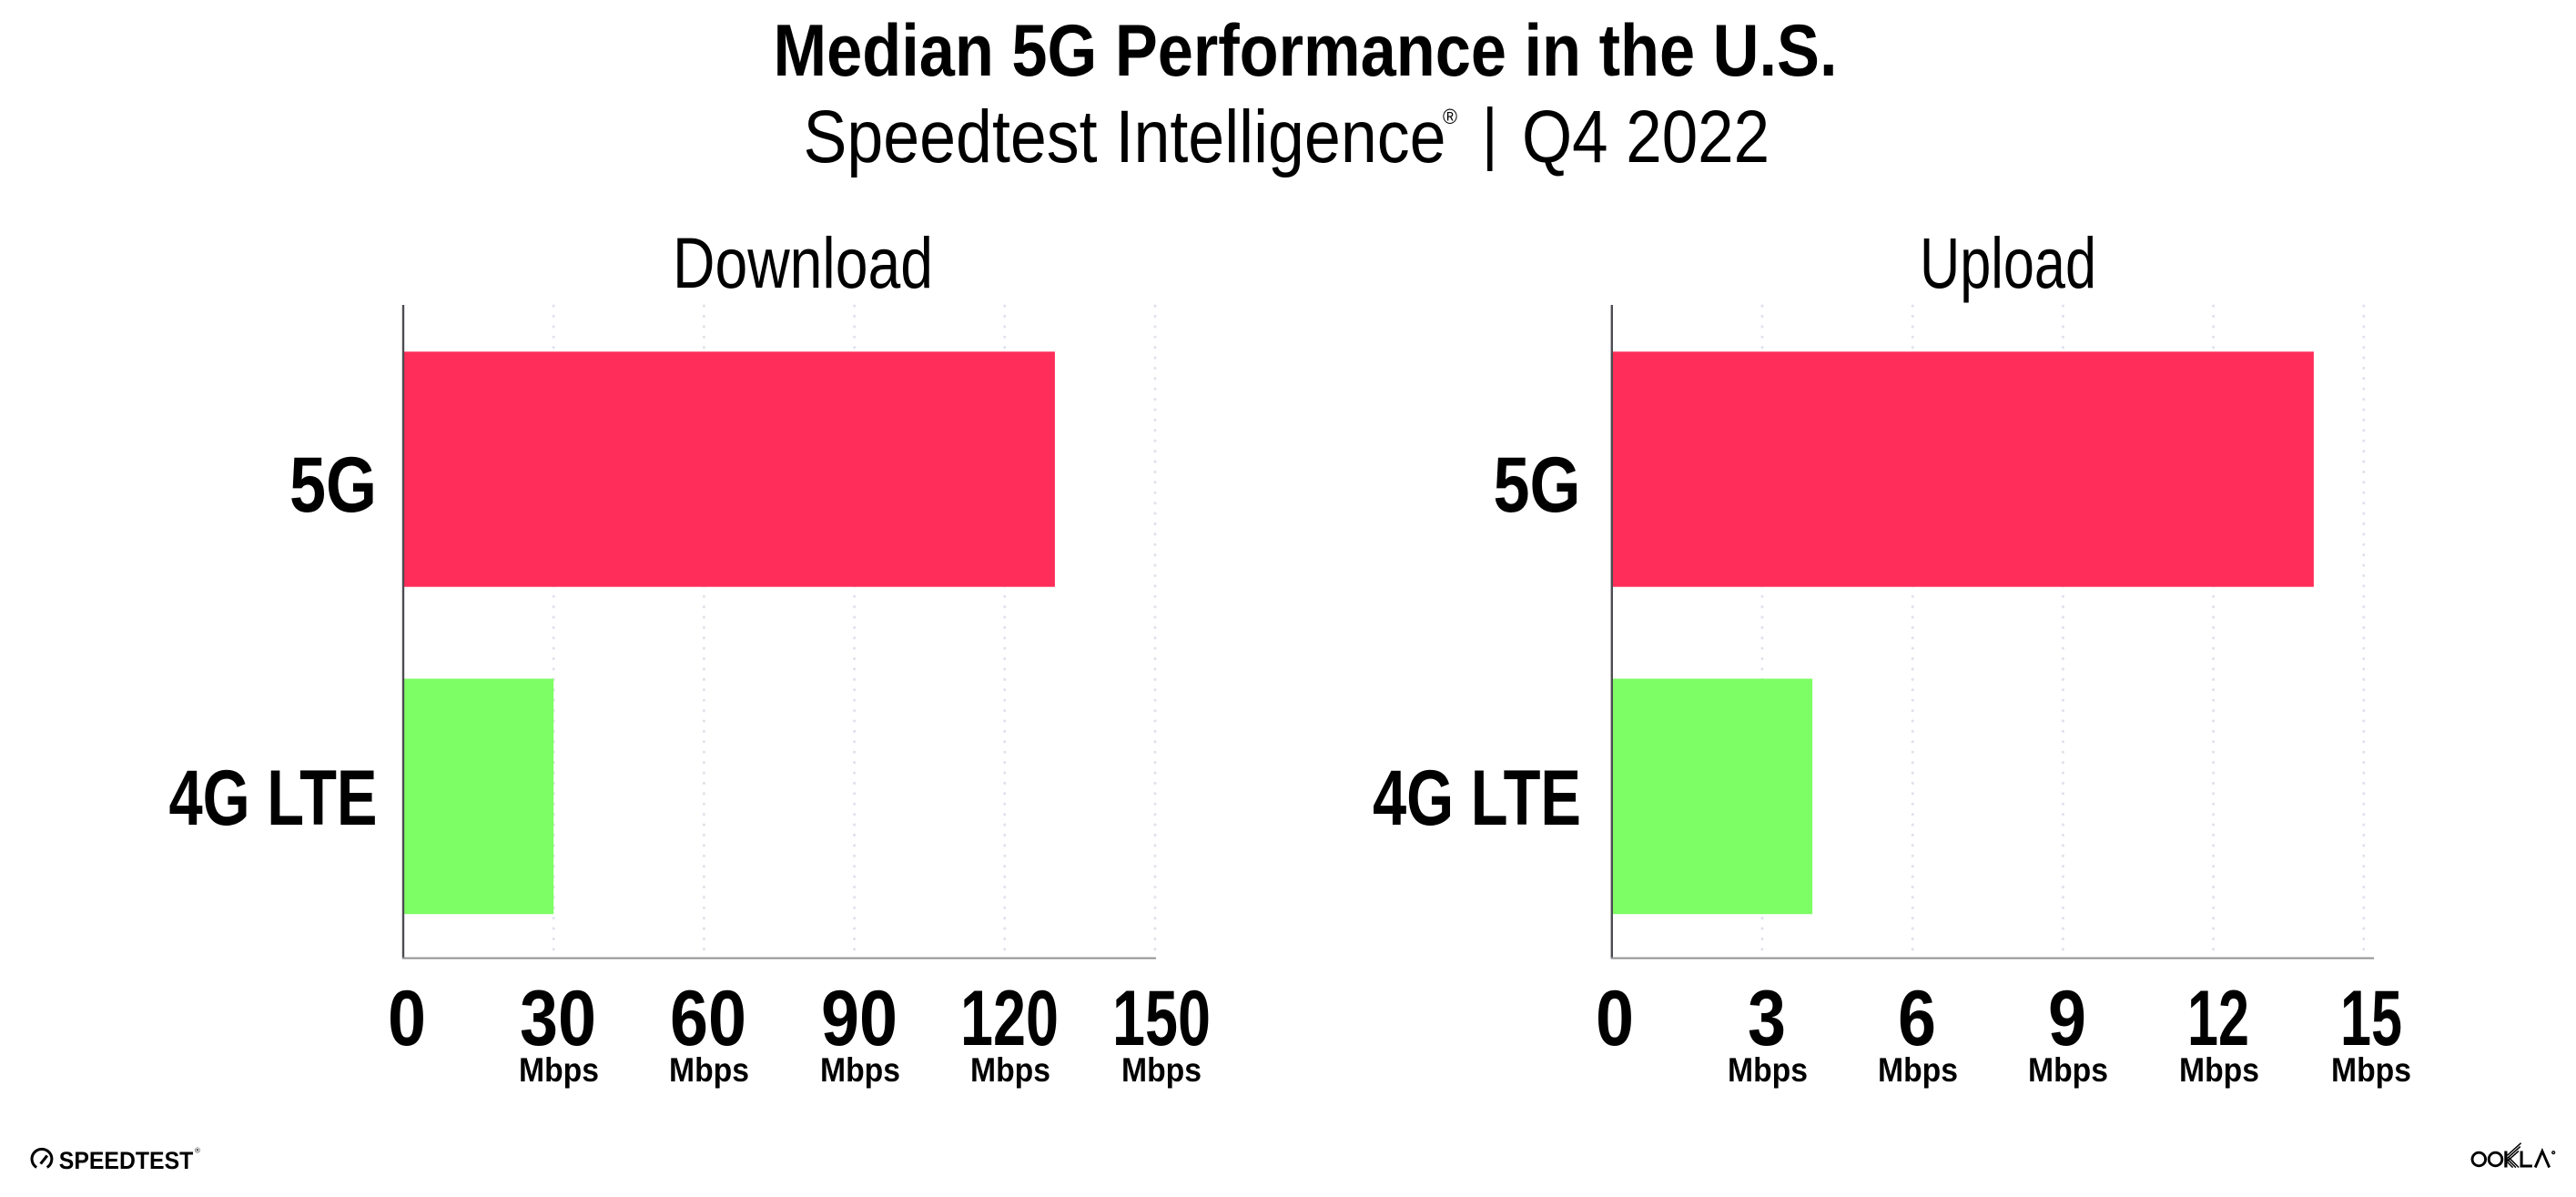 This screenshot has height=1197, width=2576. What do you see at coordinates (2371, 1018) in the screenshot?
I see `svg-text: 15` at bounding box center [2371, 1018].